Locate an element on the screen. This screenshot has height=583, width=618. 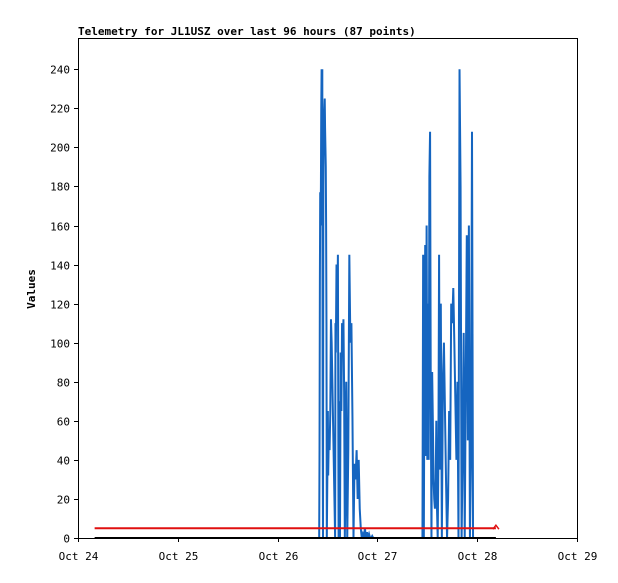
x-tick-label: Oct 27 is located at coordinates (378, 556).